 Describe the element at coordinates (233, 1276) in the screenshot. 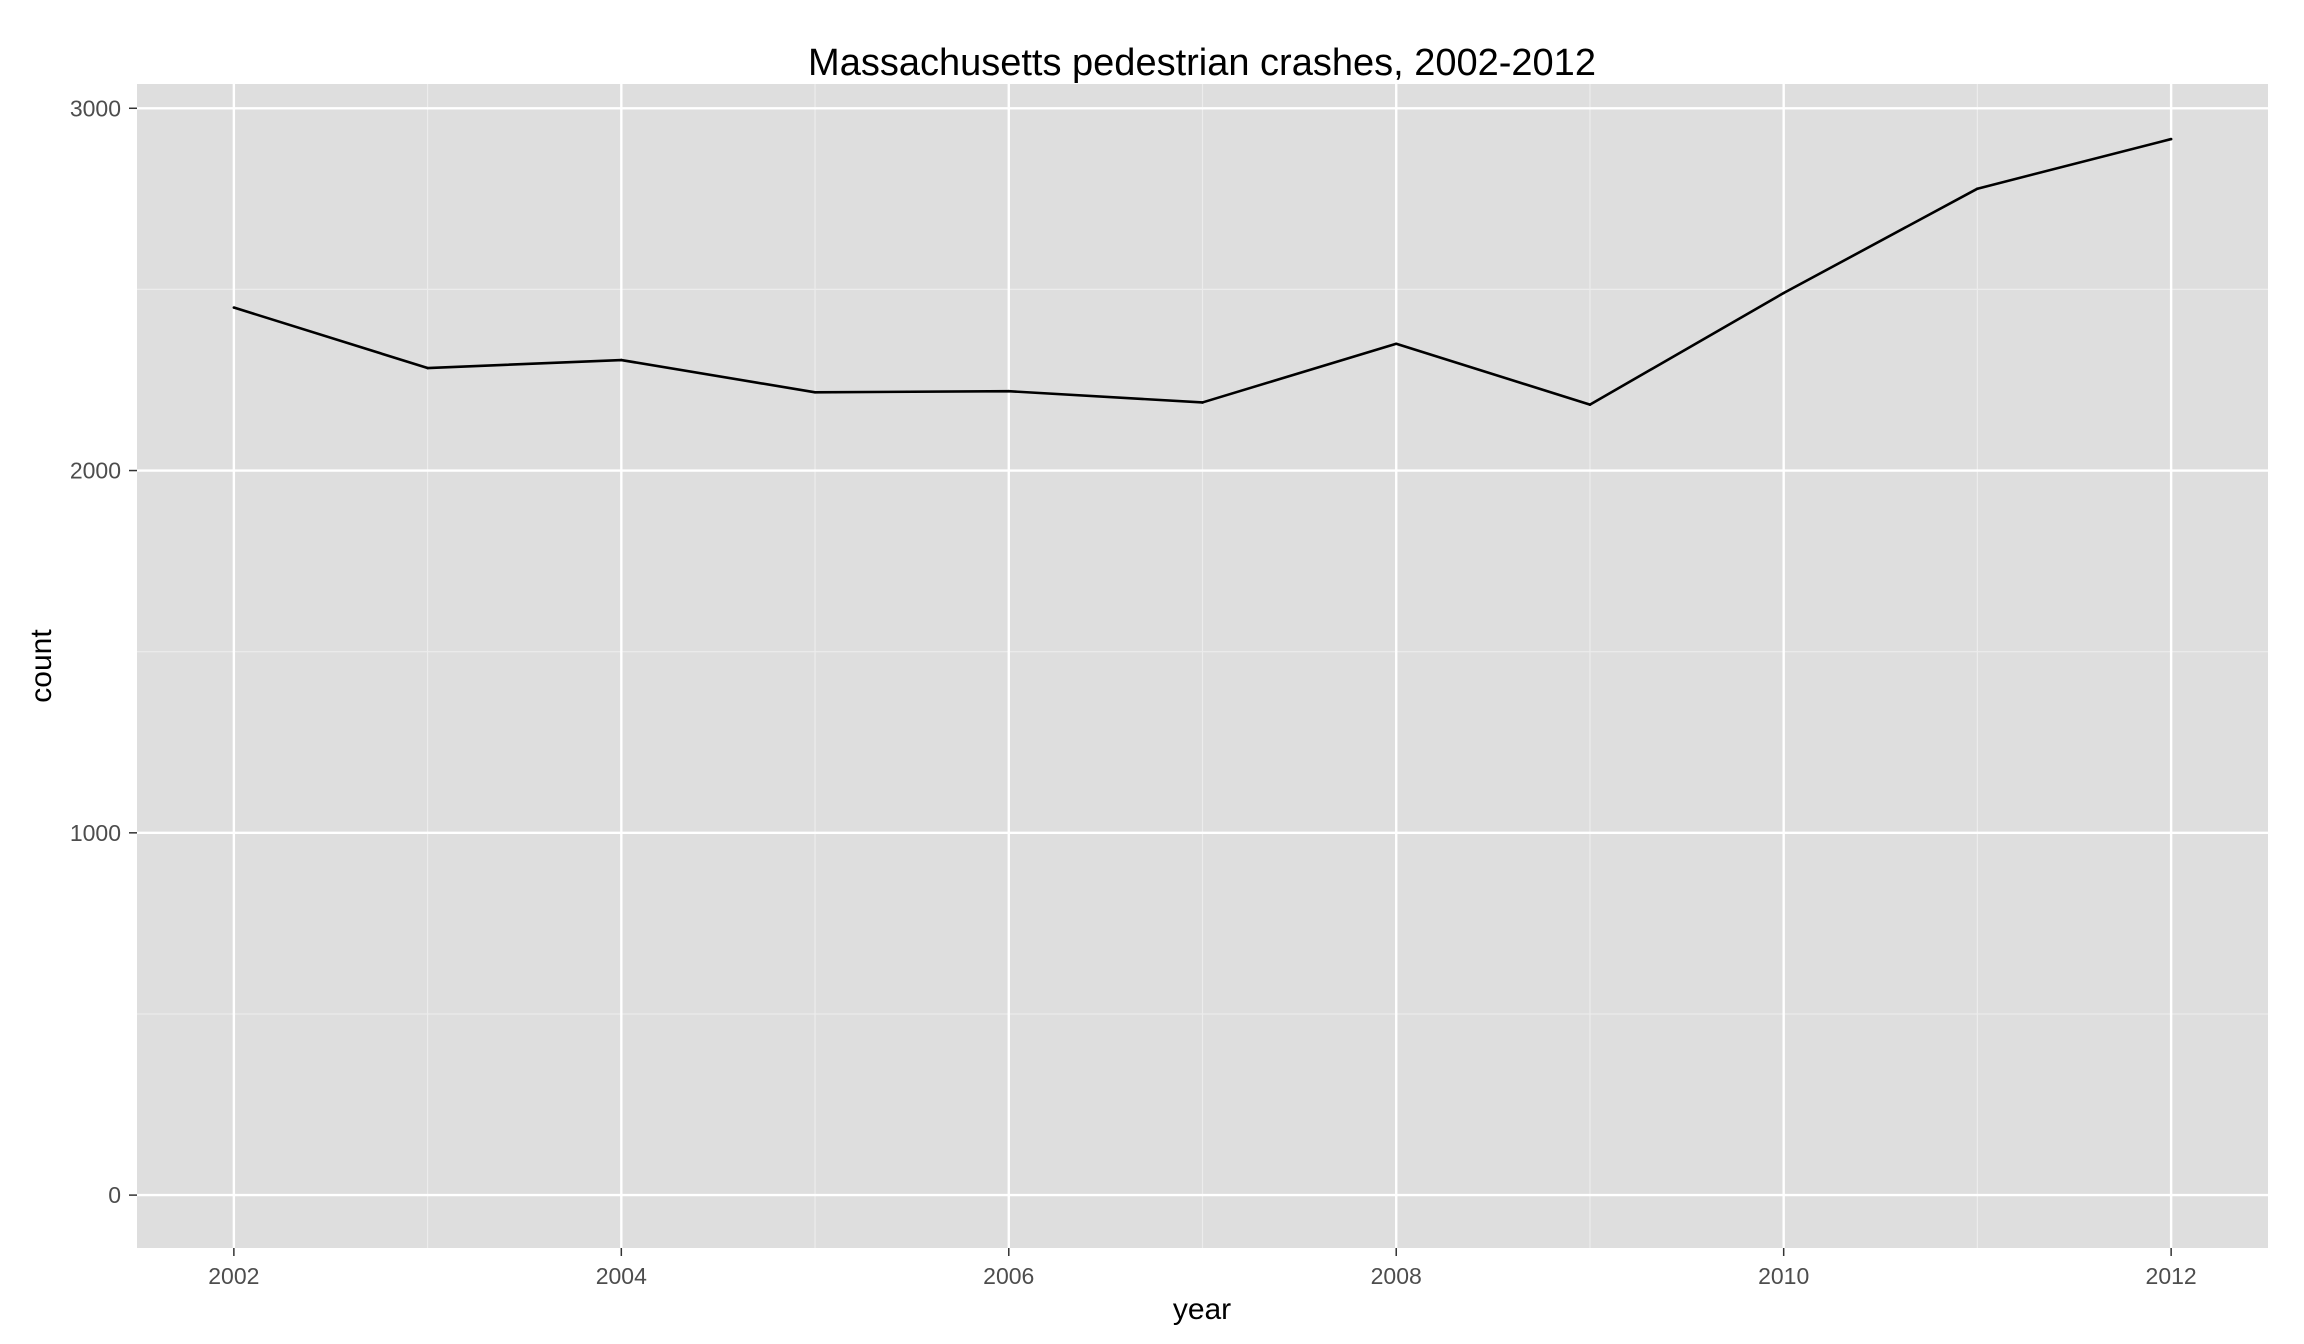

I see `x-tick-label: 2002` at that location.